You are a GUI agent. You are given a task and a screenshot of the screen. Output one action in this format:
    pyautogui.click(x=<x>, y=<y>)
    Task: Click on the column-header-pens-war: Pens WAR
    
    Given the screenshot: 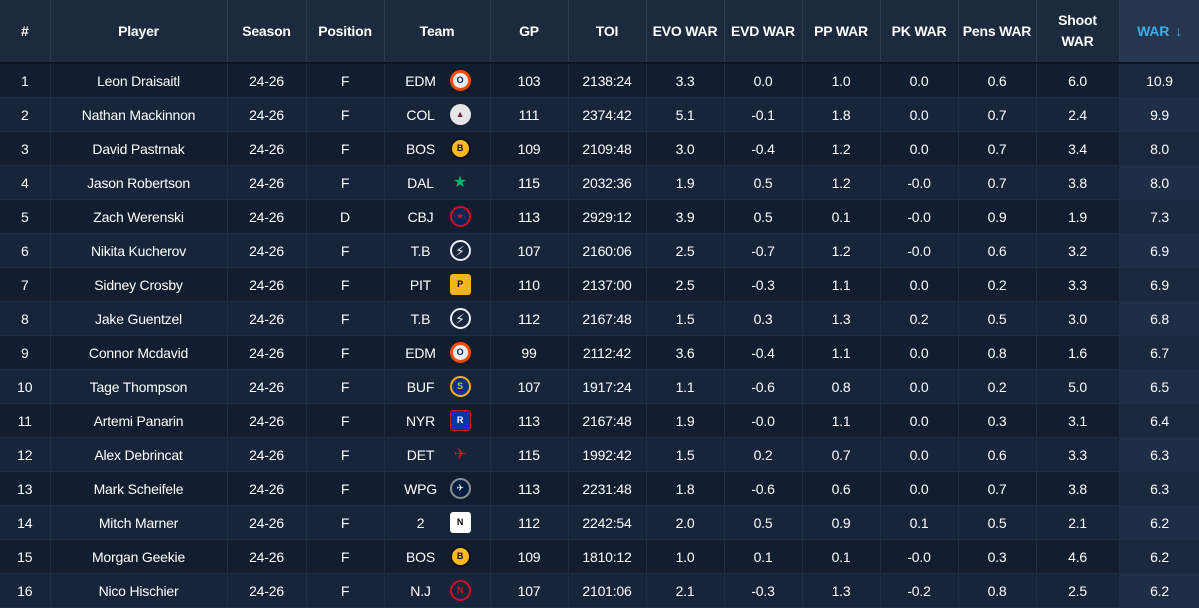 What is the action you would take?
    pyautogui.click(x=997, y=32)
    